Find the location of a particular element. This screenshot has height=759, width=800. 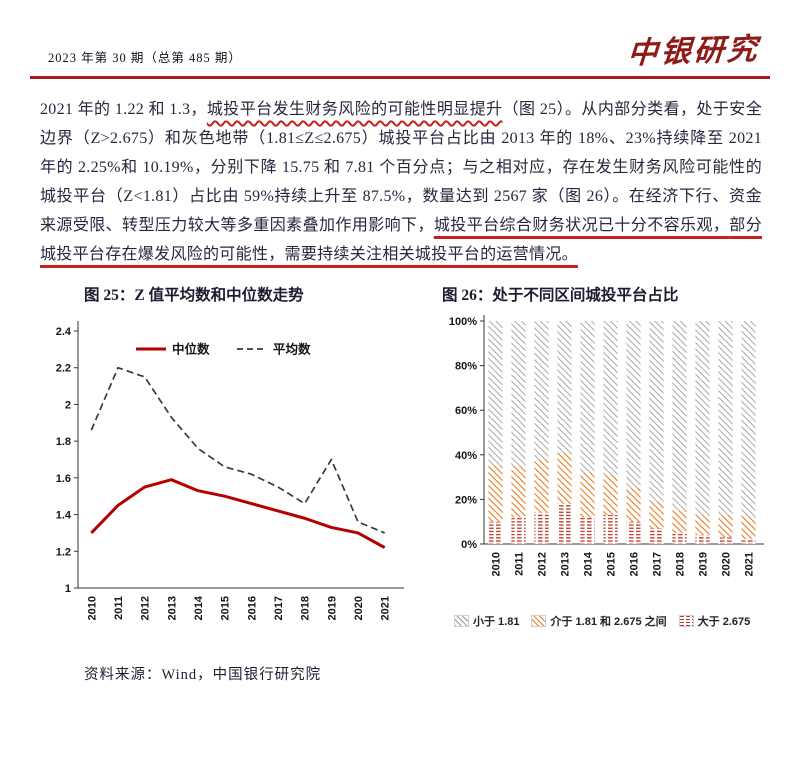

annotated-text-segment: 需要持续关注相关城投平台的运营情况。 is located at coordinates (431, 254).